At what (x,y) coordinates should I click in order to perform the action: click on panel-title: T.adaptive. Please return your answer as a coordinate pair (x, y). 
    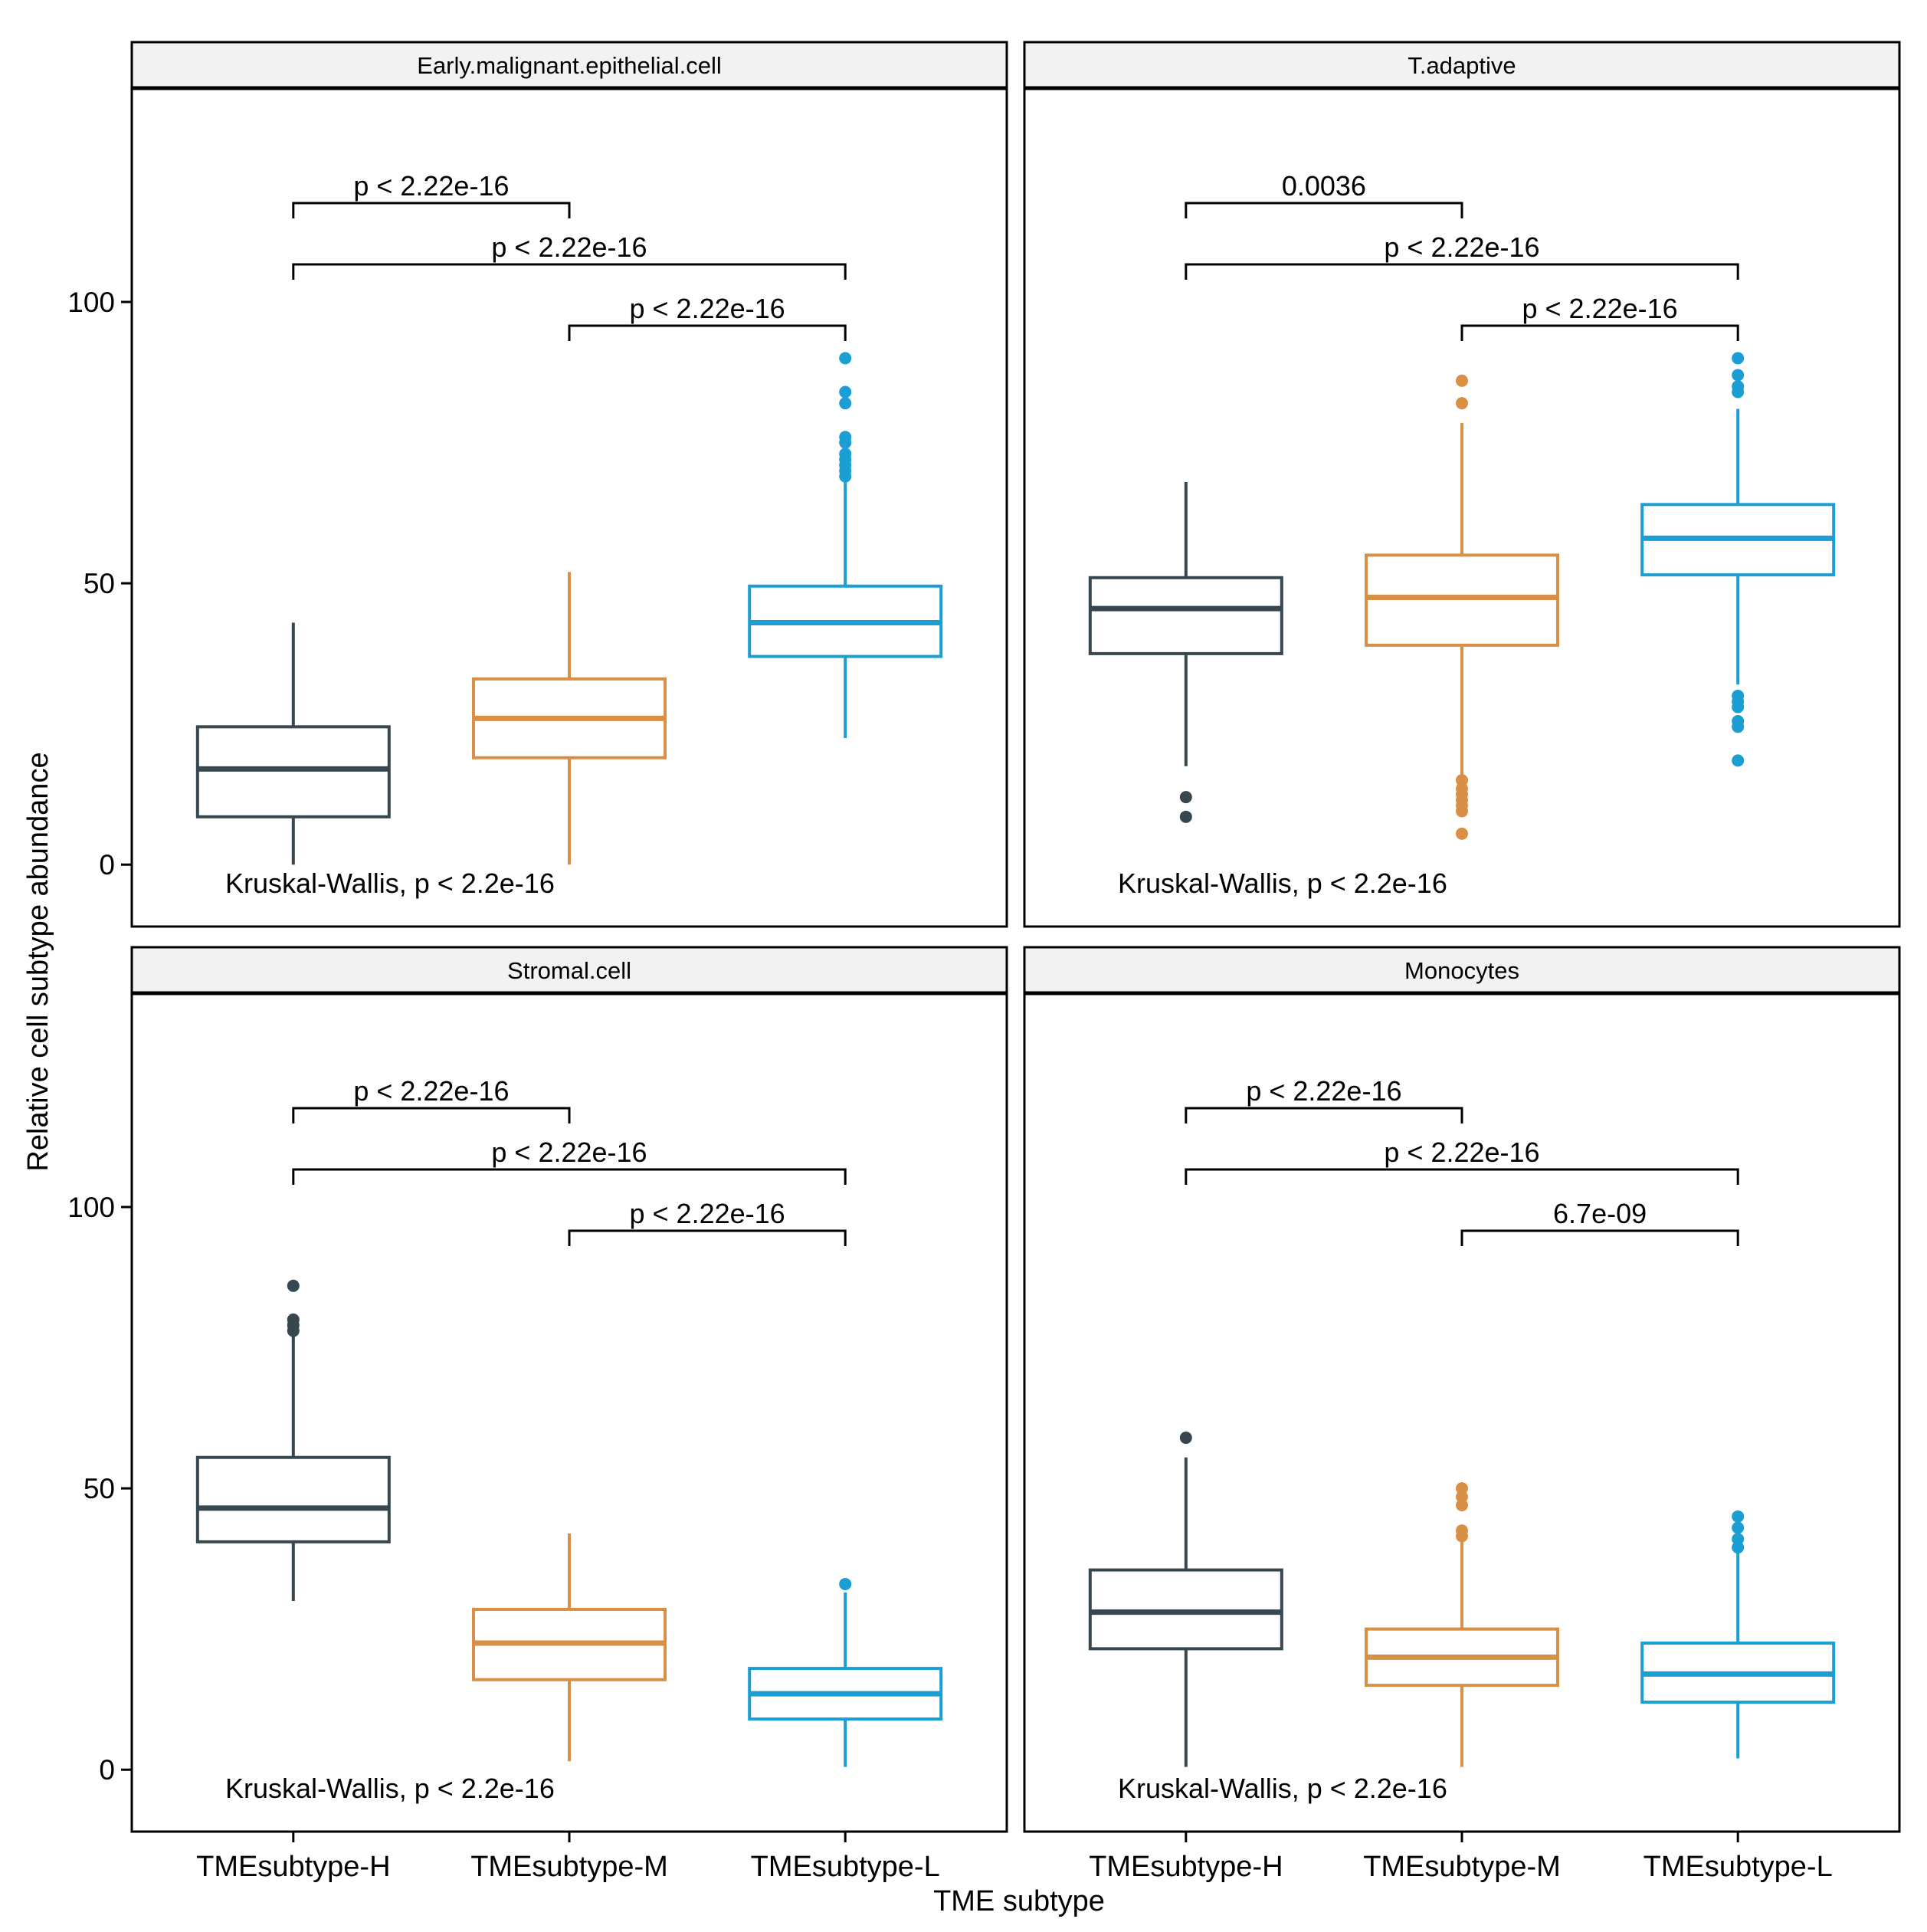
    Looking at the image, I should click on (1462, 65).